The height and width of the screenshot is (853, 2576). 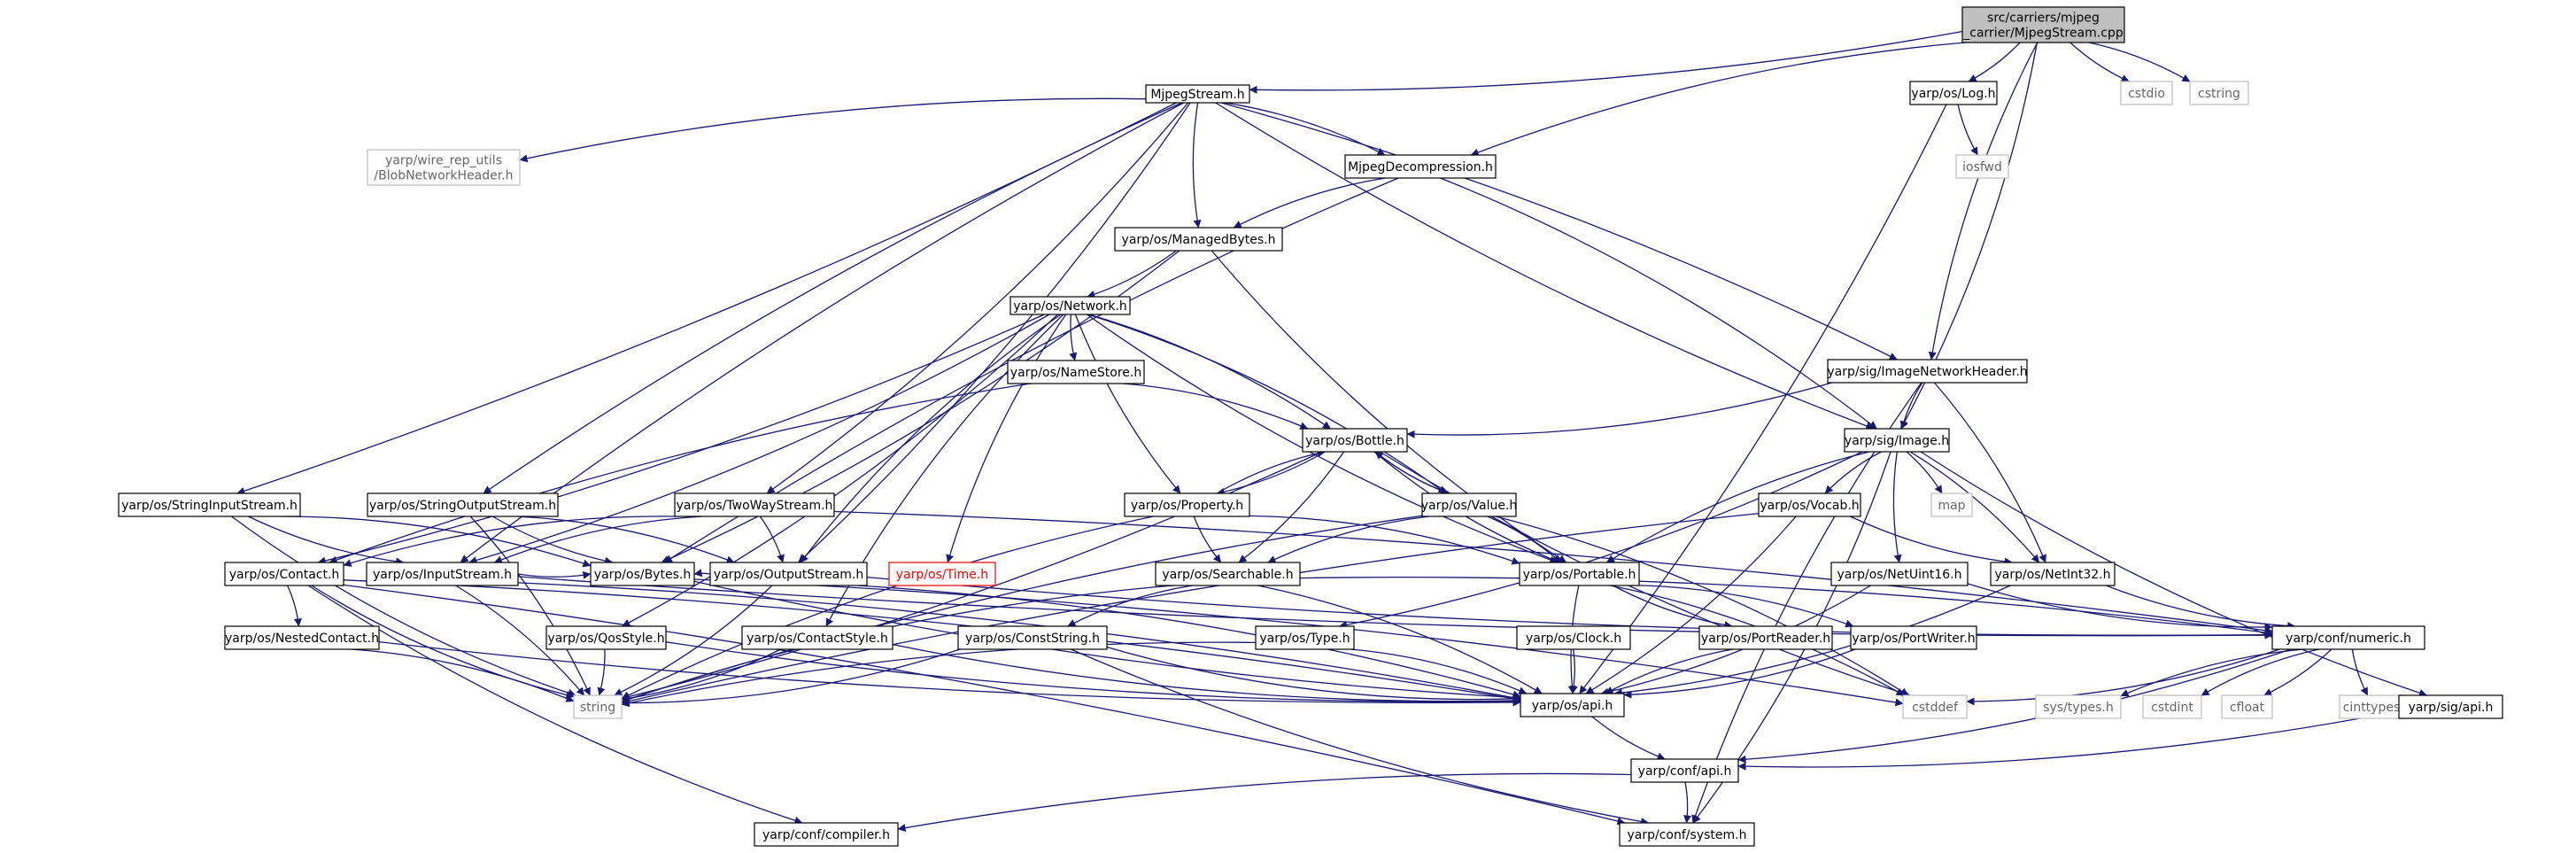 I want to click on node-conststring: yarp/os/ConstString.h, so click(x=1032, y=637).